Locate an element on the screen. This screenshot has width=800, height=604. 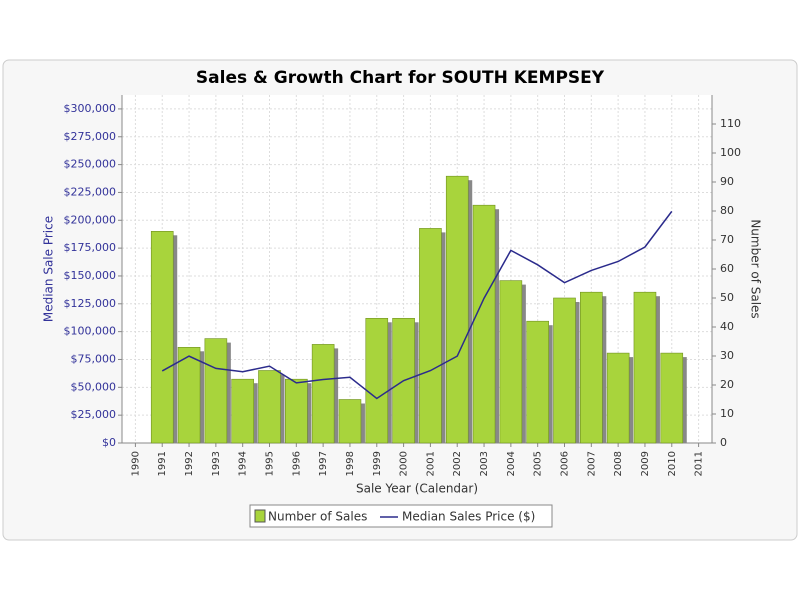
x-tick-label: 1999 is located at coordinates (377, 463).